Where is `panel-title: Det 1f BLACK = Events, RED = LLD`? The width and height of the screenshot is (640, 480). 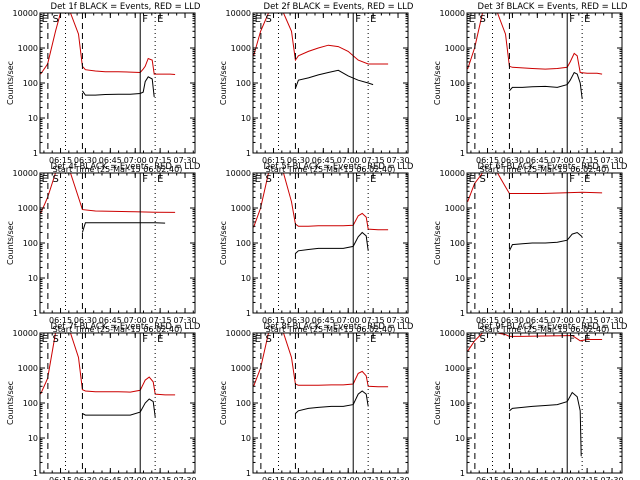 panel-title: Det 1f BLACK = Events, RED = LLD is located at coordinates (126, 7).